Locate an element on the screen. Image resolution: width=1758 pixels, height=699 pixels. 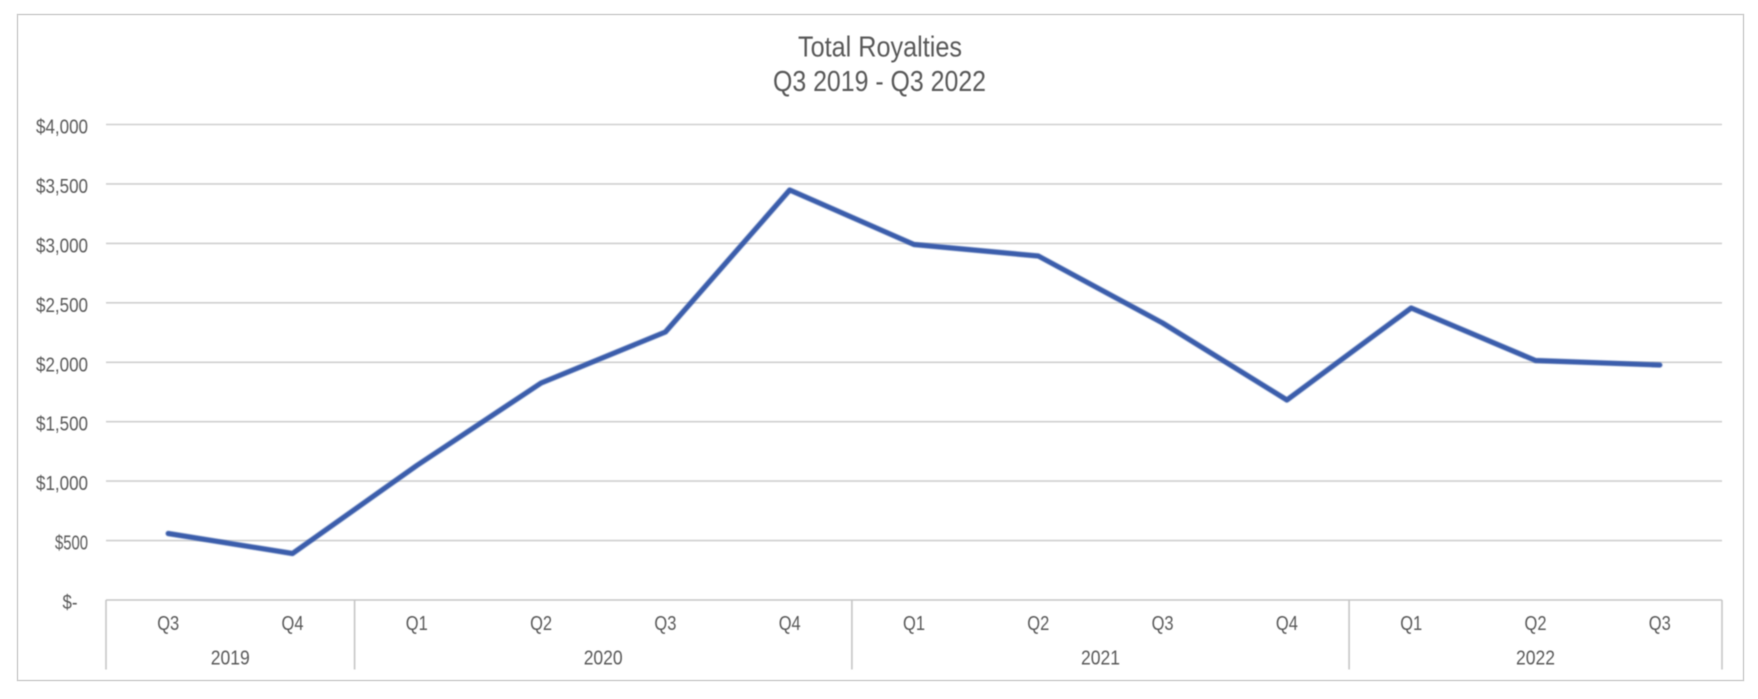
svg-text: $1,000 is located at coordinates (62, 484).